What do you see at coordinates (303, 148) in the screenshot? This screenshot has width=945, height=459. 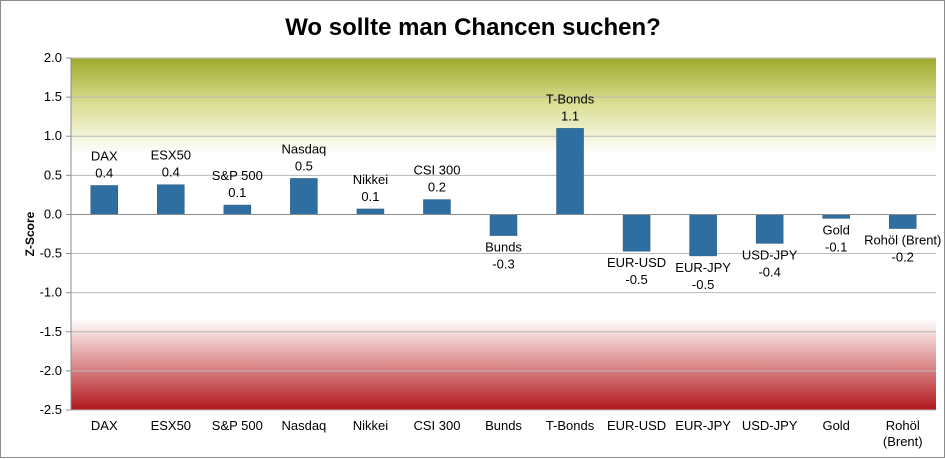 I see `data-label-name: Nasdaq` at bounding box center [303, 148].